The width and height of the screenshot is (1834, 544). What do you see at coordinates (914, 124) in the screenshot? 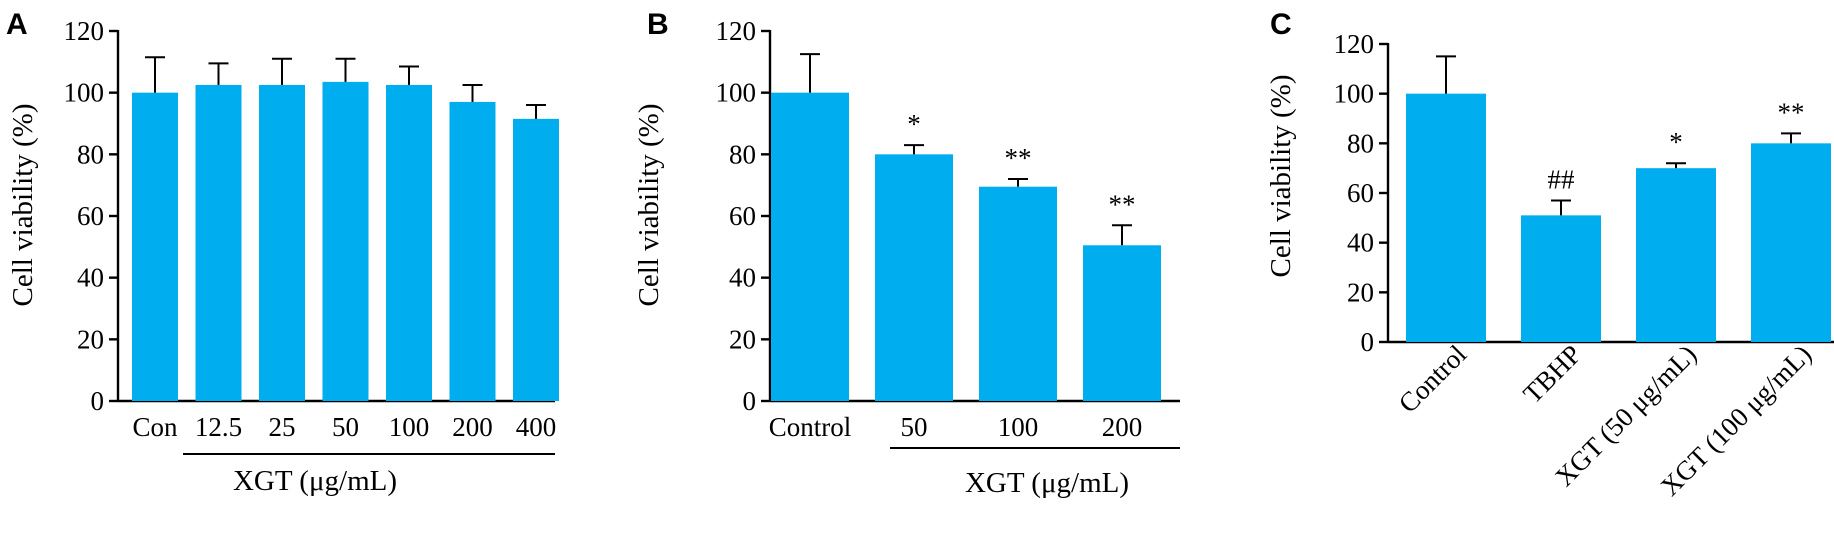
I see `panel-b-significance-label: *` at bounding box center [914, 124].